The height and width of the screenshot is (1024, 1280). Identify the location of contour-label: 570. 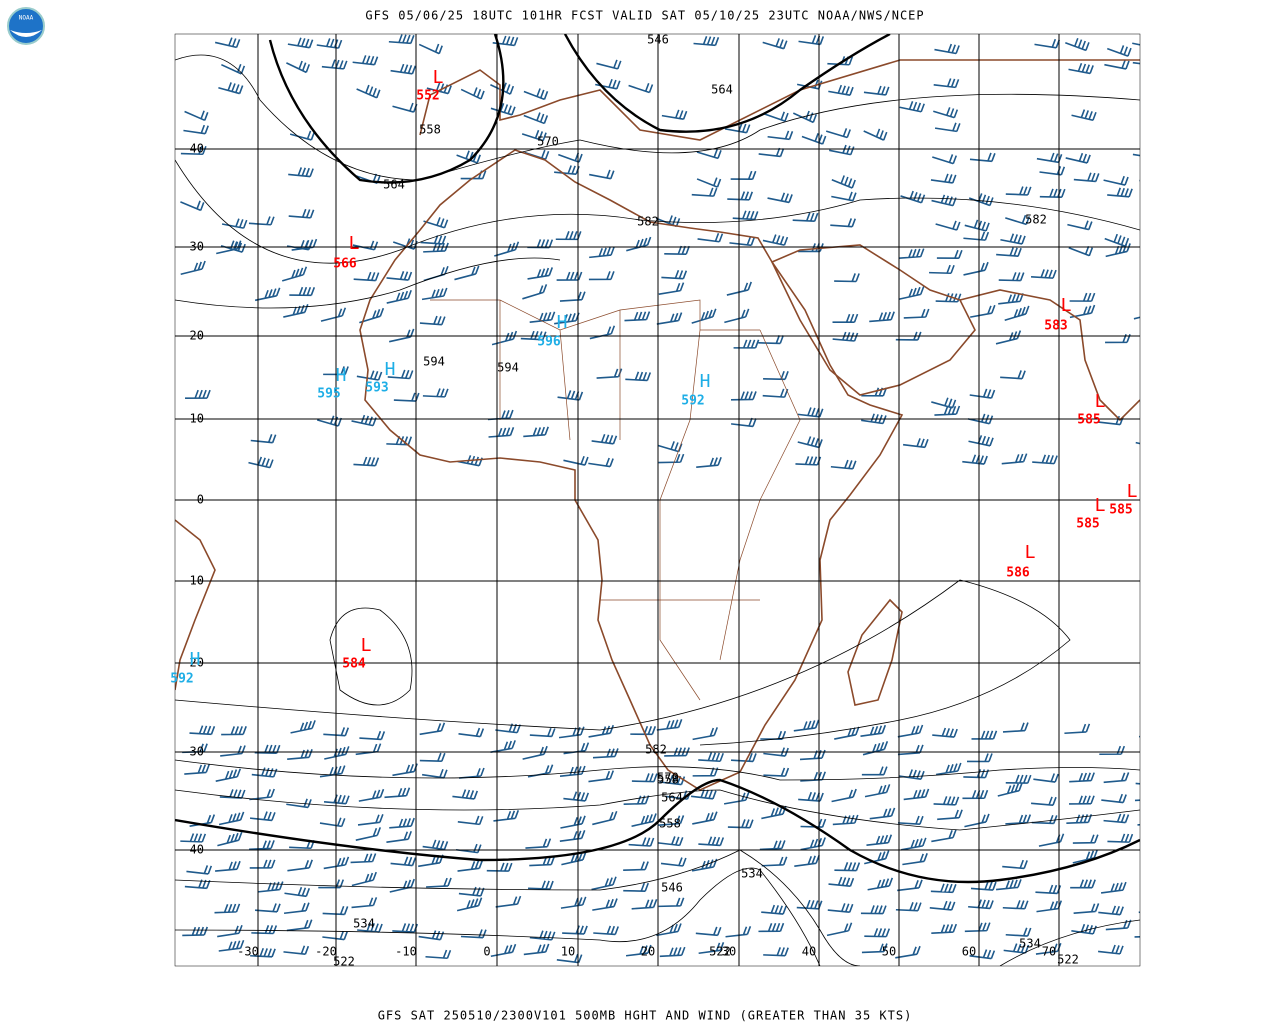
(548, 142).